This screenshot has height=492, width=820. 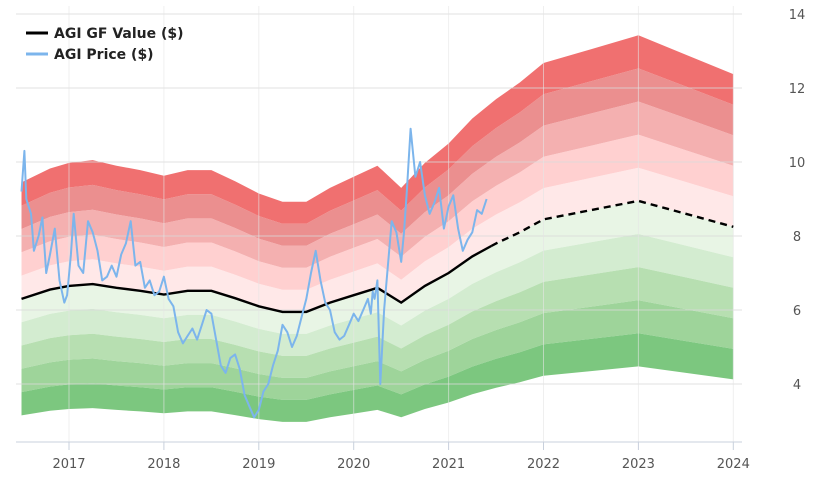 I want to click on x-tick-label-2017: 2017, so click(x=68, y=464).